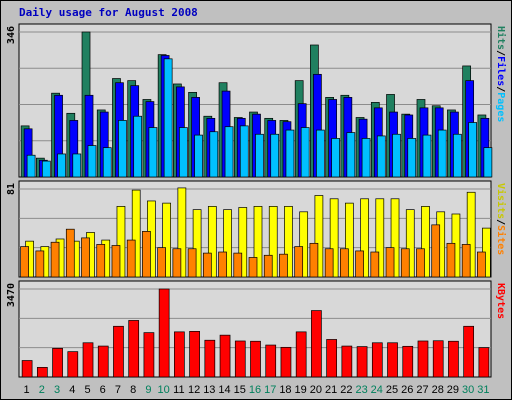 This screenshot has height=400, width=512. I want to click on day-label: 30, so click(468, 390).